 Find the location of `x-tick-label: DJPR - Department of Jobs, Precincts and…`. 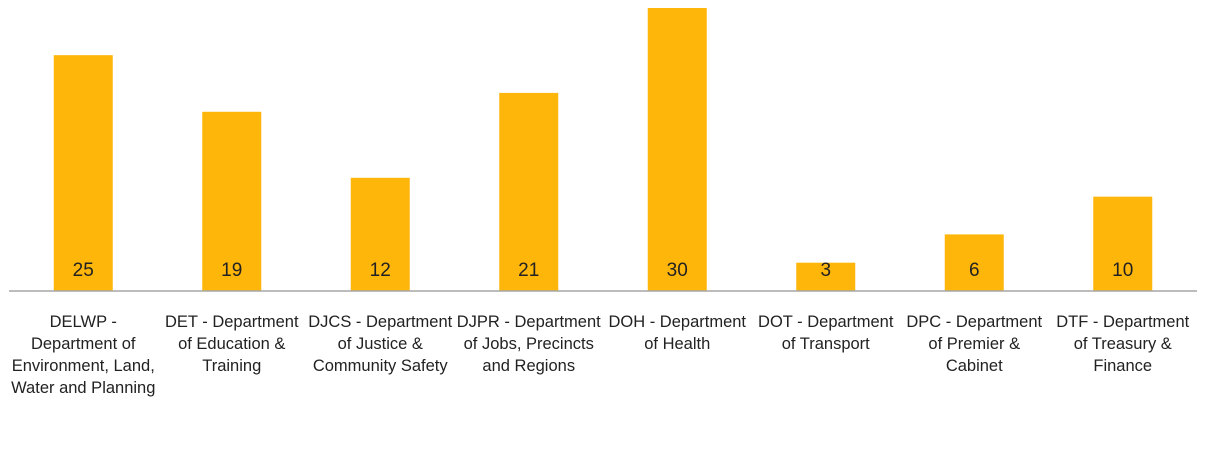

x-tick-label: DJPR - Department of Jobs, Precincts and… is located at coordinates (528, 344).